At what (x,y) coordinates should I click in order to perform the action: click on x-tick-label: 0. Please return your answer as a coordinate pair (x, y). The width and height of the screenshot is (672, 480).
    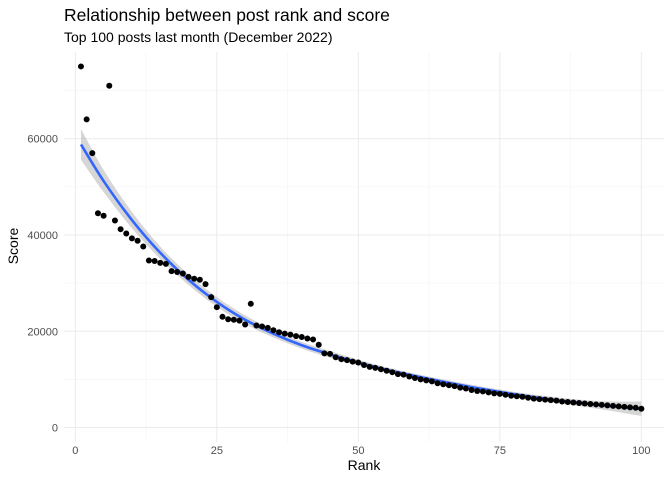
    Looking at the image, I should click on (75, 451).